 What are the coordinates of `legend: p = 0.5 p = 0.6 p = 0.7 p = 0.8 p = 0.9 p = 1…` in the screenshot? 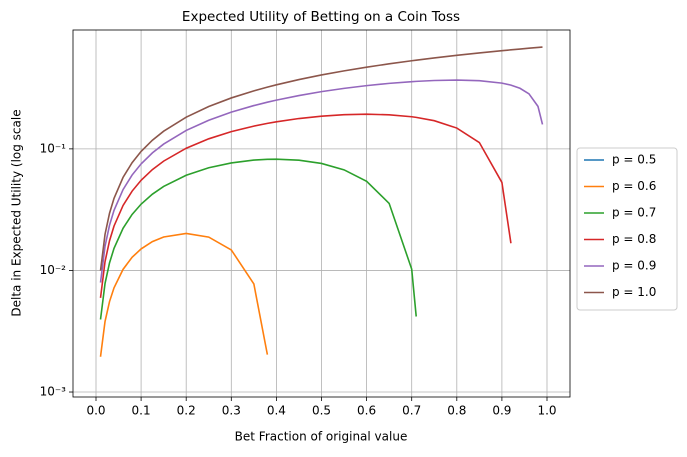 It's located at (627, 229).